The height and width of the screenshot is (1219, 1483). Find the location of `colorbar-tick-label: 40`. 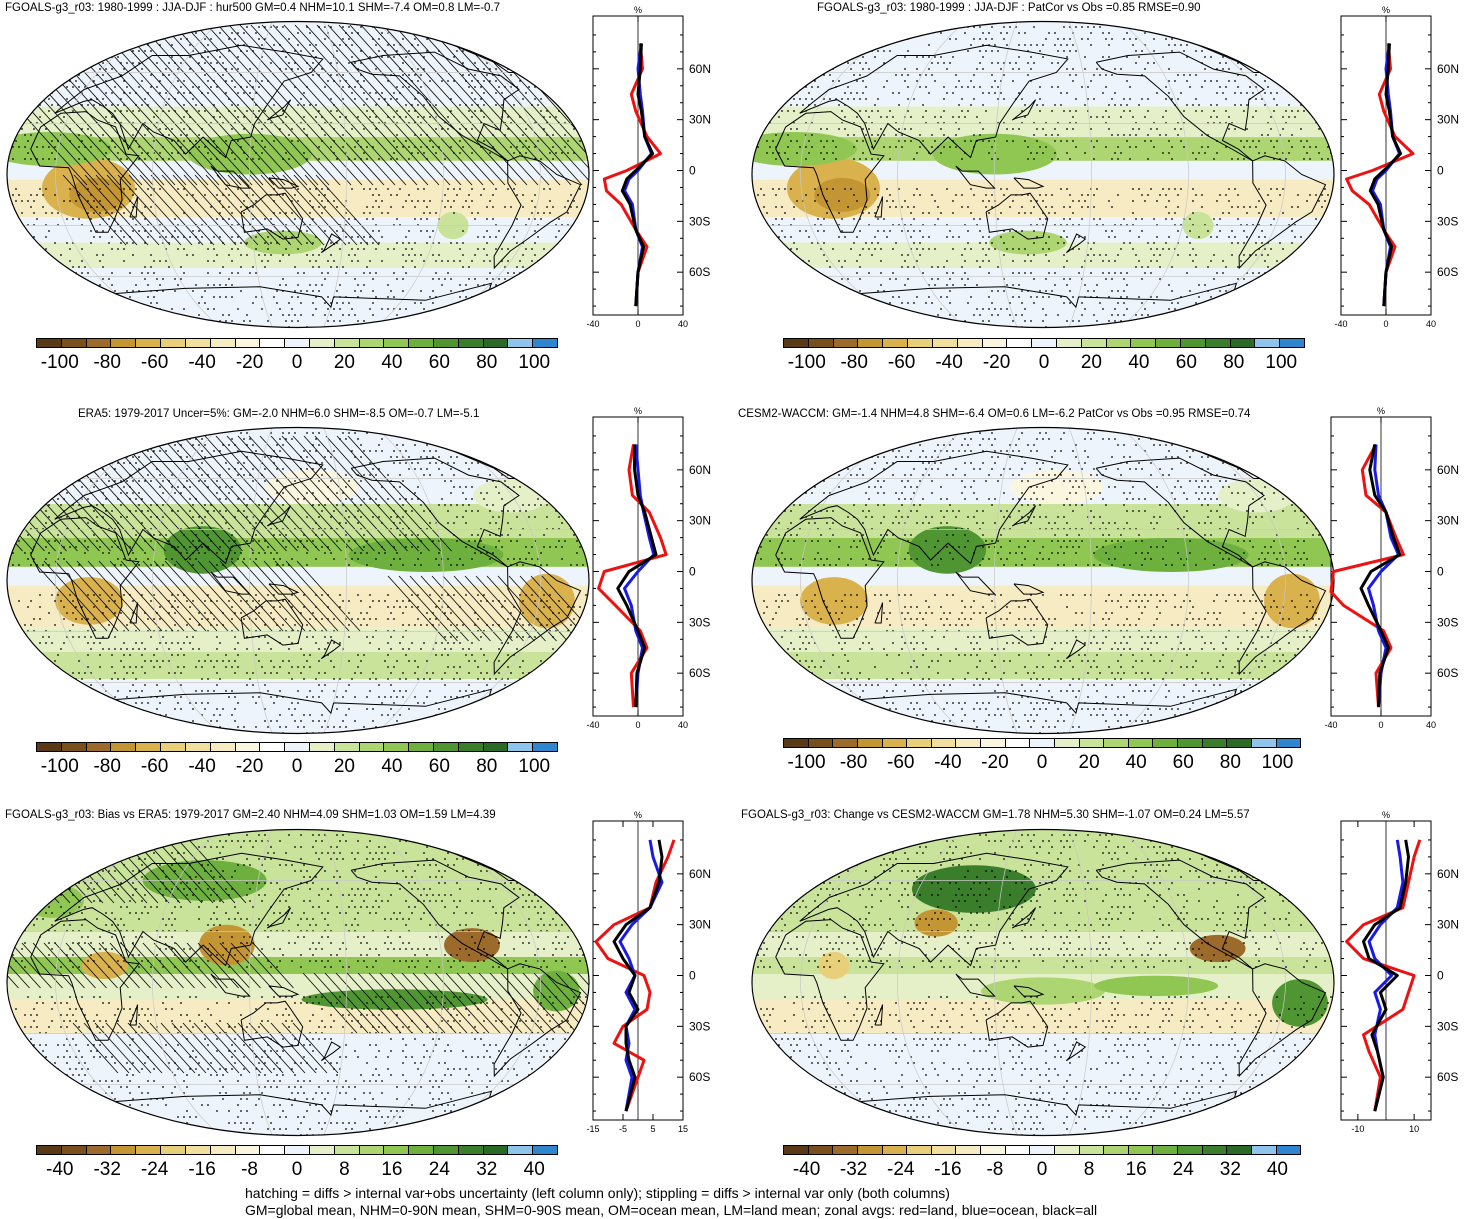

colorbar-tick-label: 40 is located at coordinates (1136, 763).